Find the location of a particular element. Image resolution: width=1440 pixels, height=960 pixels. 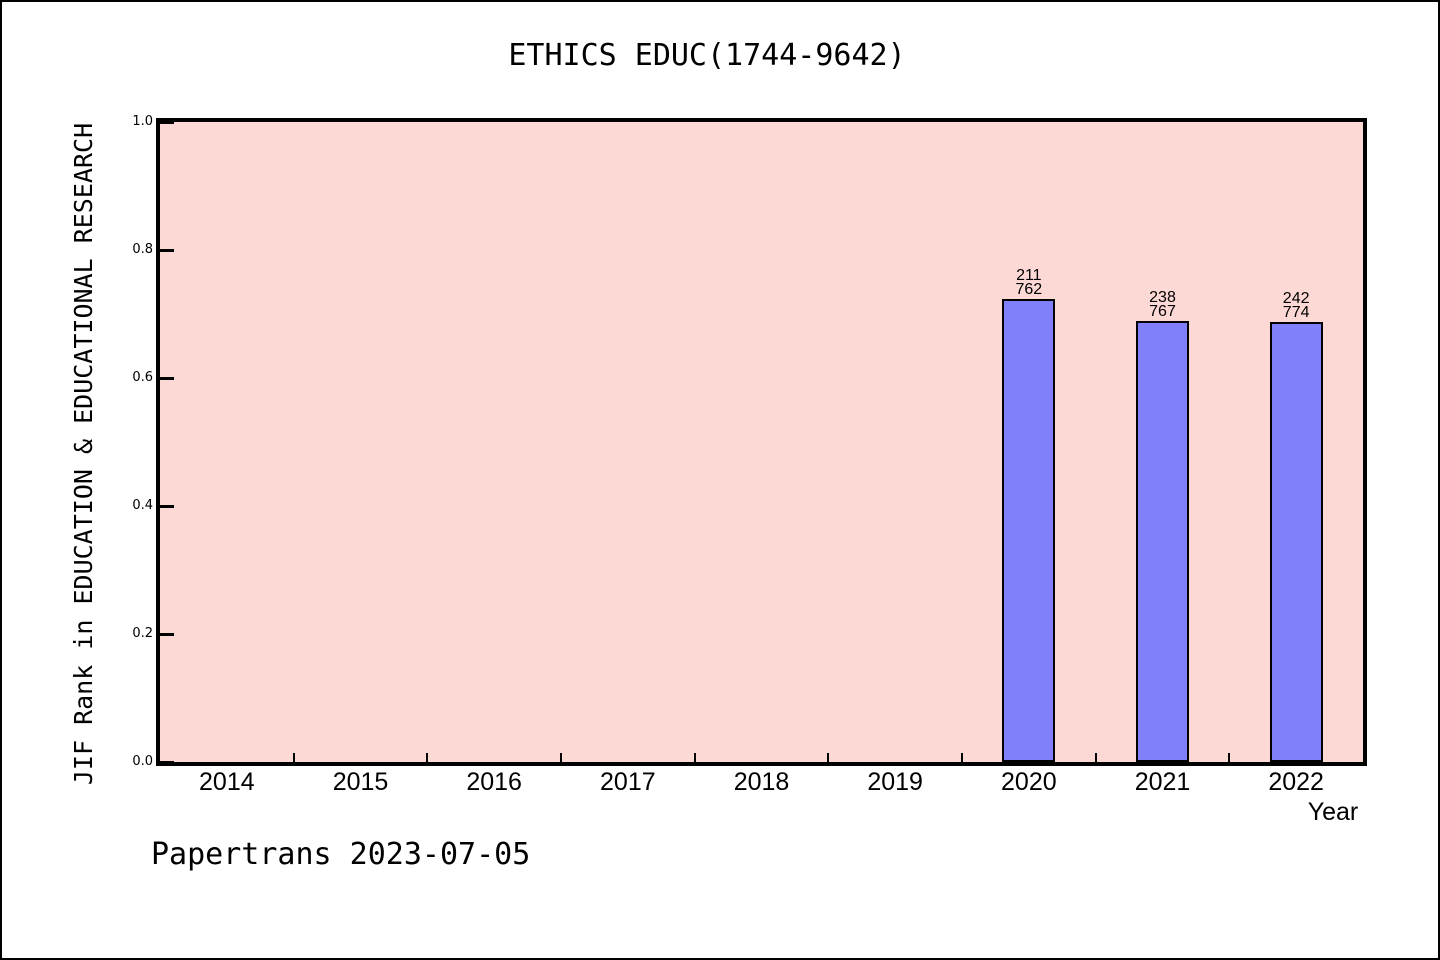

x-tick-label: 2020 is located at coordinates (1029, 782).